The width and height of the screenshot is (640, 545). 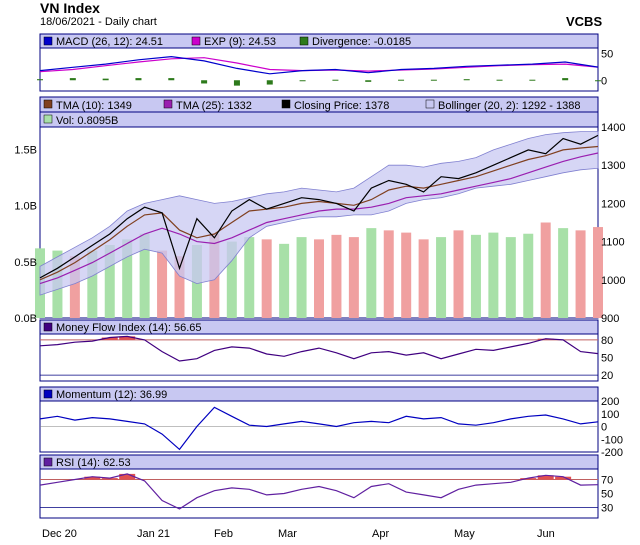 I want to click on mfi-line, so click(x=319, y=348).